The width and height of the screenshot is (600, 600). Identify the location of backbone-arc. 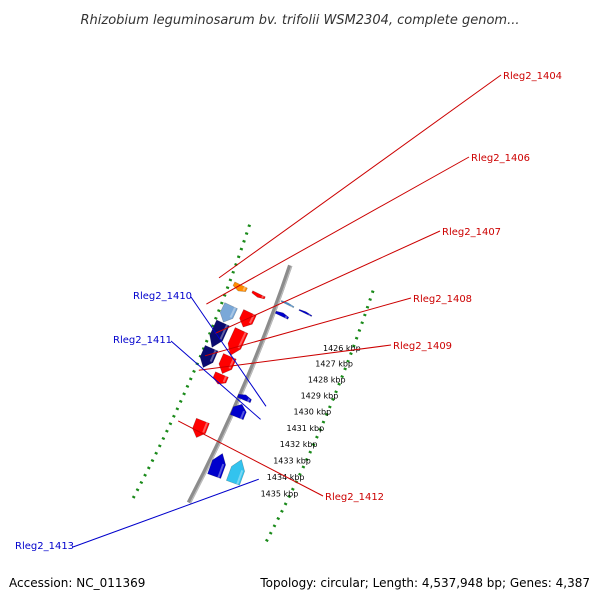
(239, 384).